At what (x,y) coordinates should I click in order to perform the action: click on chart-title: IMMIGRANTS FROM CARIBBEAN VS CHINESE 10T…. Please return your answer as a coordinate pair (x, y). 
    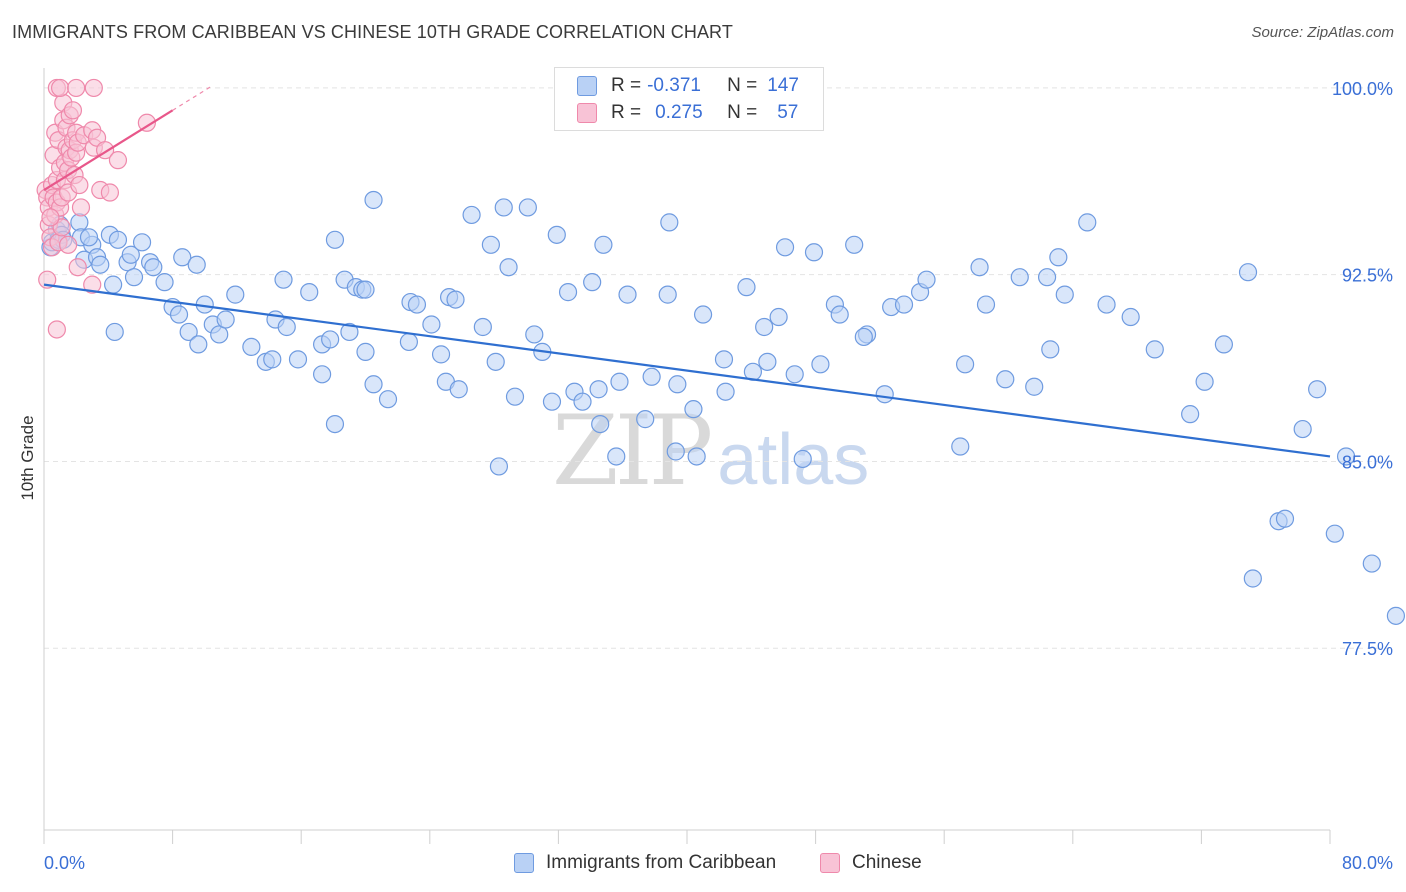
    Looking at the image, I should click on (372, 32).